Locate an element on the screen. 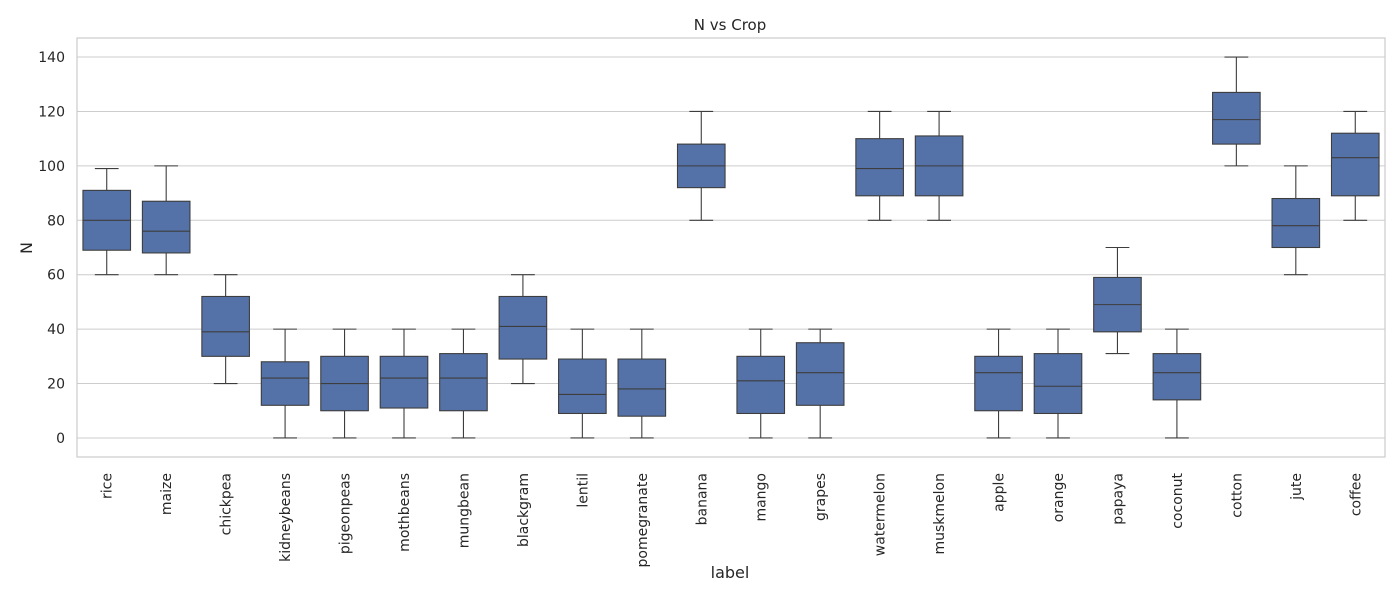 This screenshot has width=1400, height=600. x-tick-label: coffee is located at coordinates (1356, 494).